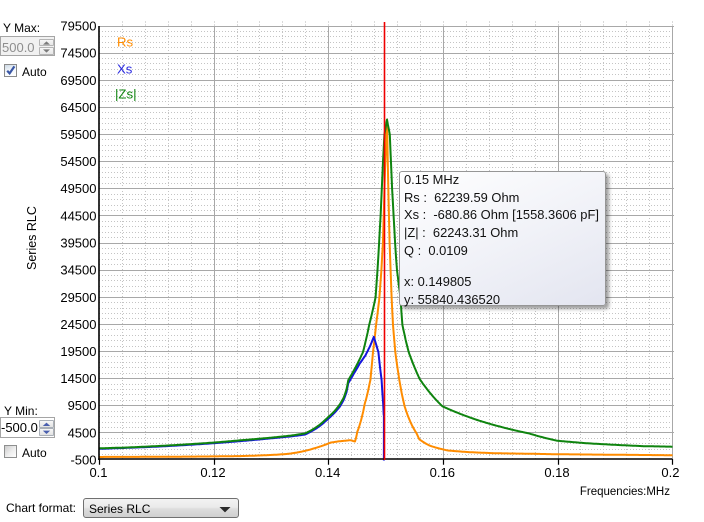 Image resolution: width=704 pixels, height=522 pixels. Describe the element at coordinates (125, 69) in the screenshot. I see `svg-text: Xs` at that location.